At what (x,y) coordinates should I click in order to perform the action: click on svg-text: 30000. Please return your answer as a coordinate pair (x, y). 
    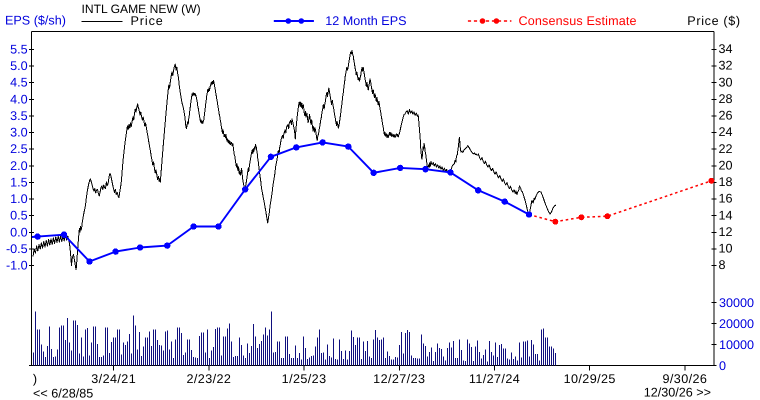
    Looking at the image, I should click on (736, 303).